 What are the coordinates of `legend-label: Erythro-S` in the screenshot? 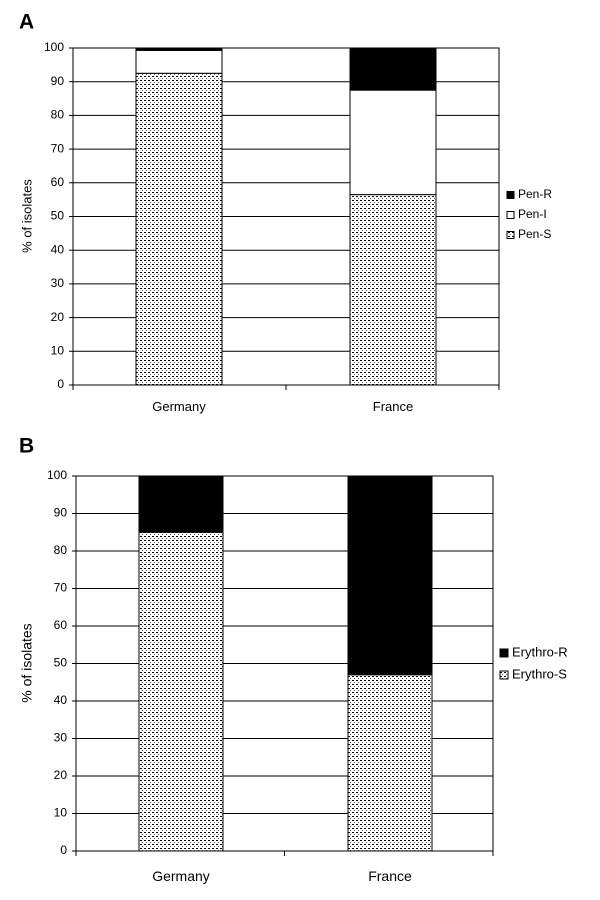 It's located at (539, 673).